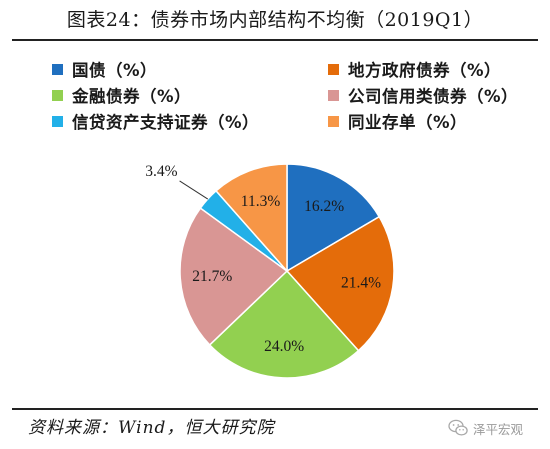  I want to click on chart-title: 图表24：债券市场内部结构不均衡（2019Q1）, so click(275, 20).